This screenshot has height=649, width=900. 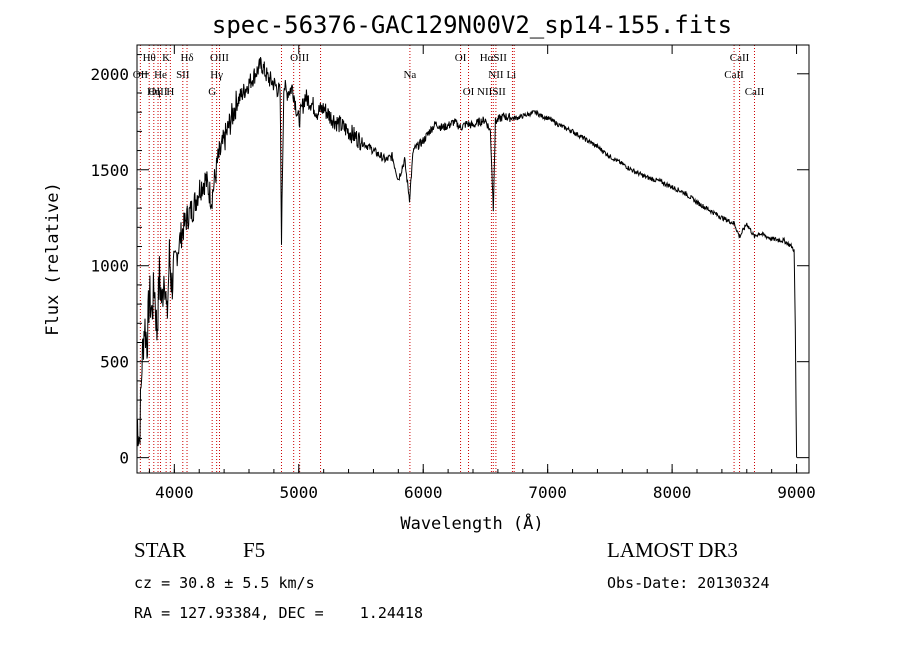 What do you see at coordinates (114, 362) in the screenshot?
I see `y-tick-label: 500` at bounding box center [114, 362].